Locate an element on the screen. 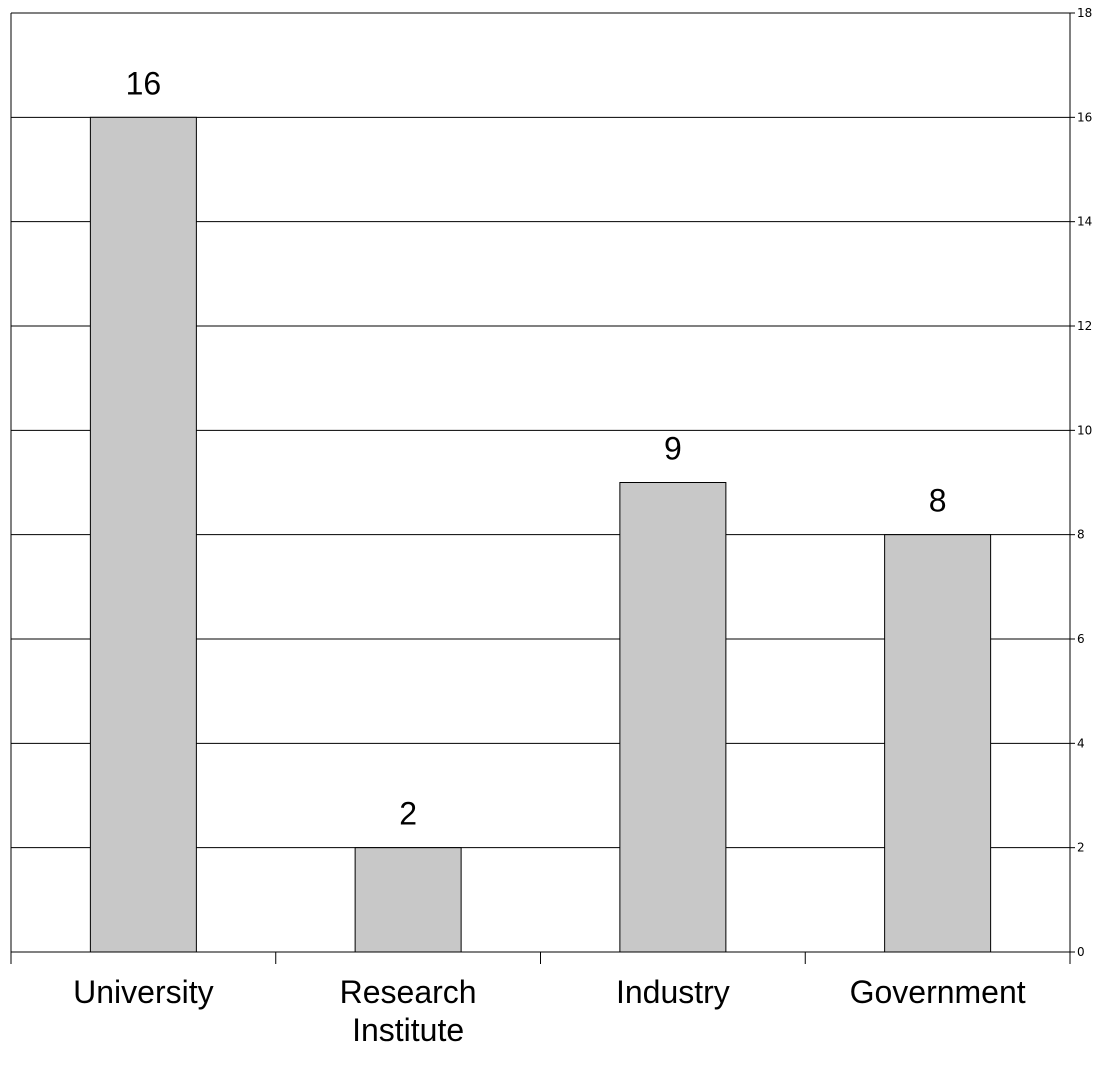 The image size is (1109, 1076). category-label-line: Institute is located at coordinates (408, 1030).